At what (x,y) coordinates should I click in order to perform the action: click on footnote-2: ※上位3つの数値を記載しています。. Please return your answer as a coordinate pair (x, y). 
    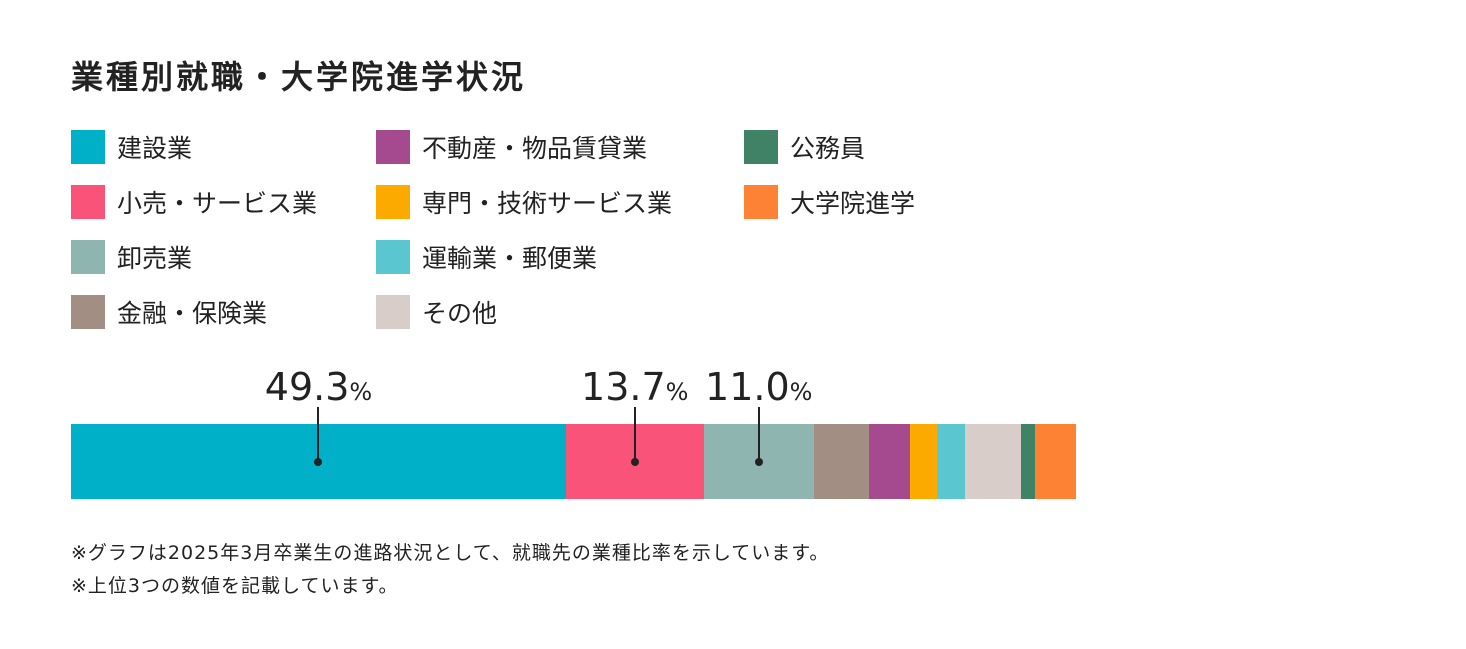
    Looking at the image, I should click on (235, 586).